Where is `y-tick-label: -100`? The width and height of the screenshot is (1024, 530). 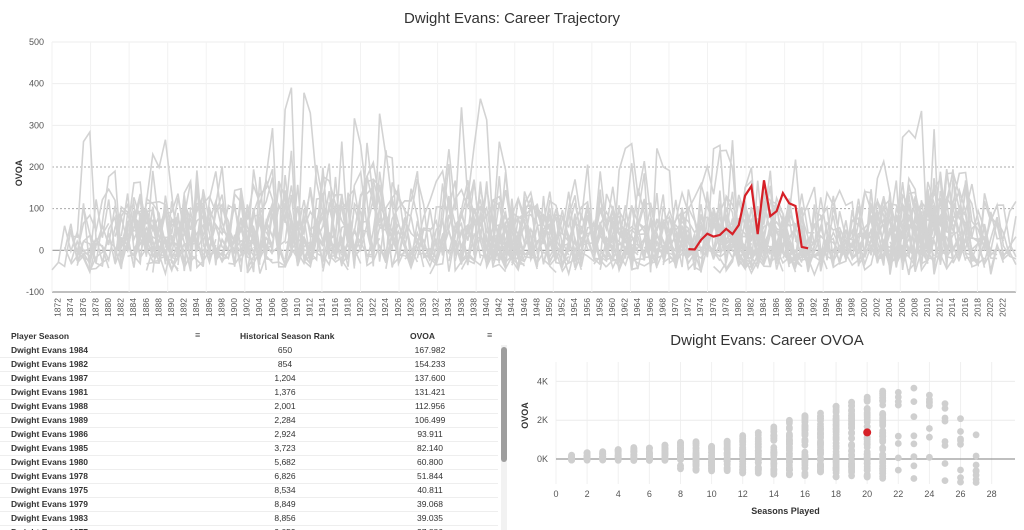
y-tick-label: -100 is located at coordinates (35, 292).